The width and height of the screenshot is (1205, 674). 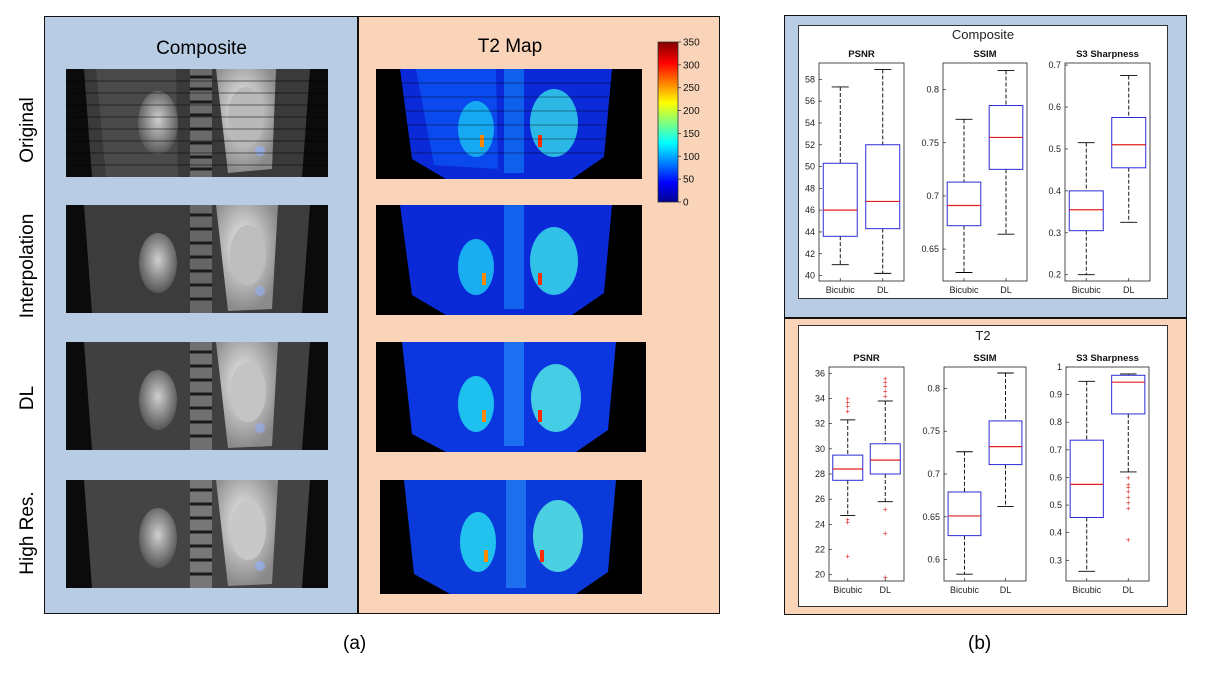 I want to click on y-tick-label: 52, so click(x=810, y=145).